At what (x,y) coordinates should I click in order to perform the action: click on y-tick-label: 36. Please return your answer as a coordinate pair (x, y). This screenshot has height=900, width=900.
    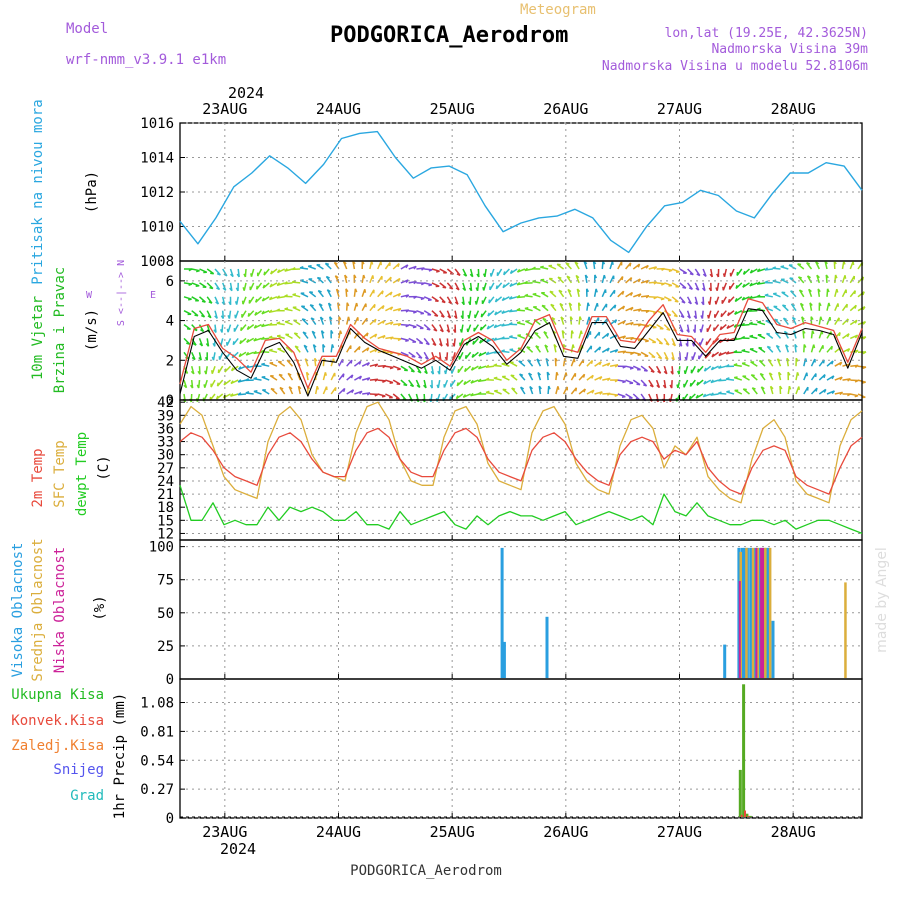
    Looking at the image, I should click on (165, 429).